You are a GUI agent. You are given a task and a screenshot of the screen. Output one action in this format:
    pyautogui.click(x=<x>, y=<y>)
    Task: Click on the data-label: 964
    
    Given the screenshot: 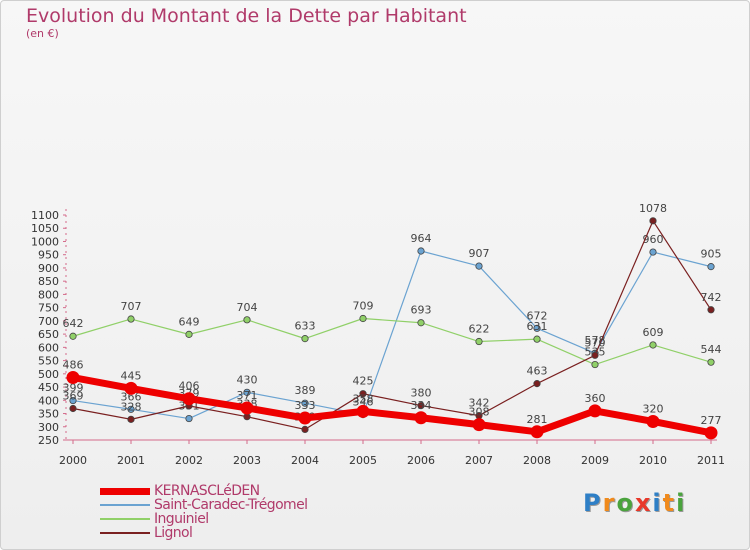 What is the action you would take?
    pyautogui.click(x=421, y=238)
    